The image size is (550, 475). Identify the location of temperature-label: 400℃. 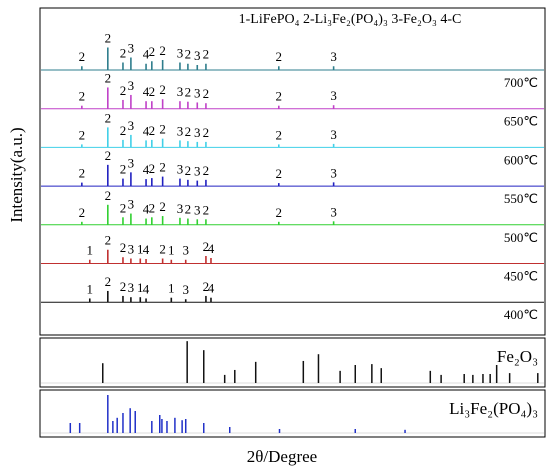
(521, 314).